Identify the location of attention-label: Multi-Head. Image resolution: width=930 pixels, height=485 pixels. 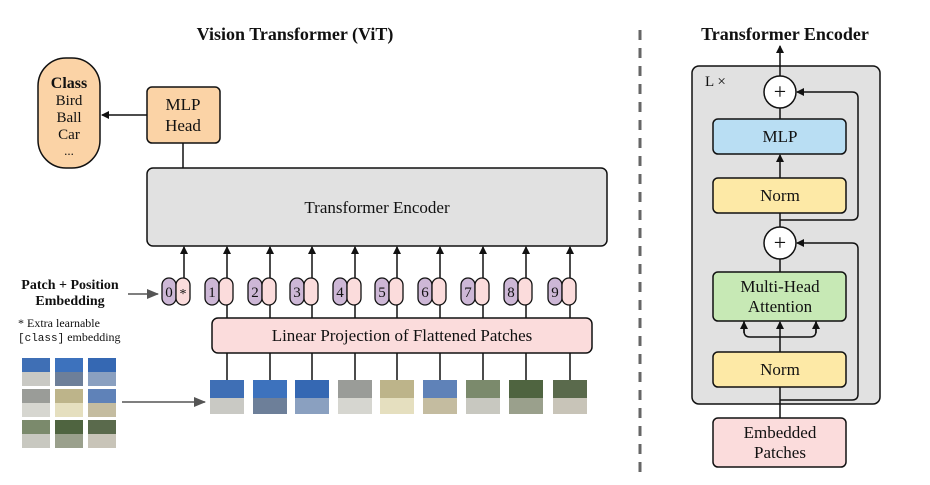
(780, 286).